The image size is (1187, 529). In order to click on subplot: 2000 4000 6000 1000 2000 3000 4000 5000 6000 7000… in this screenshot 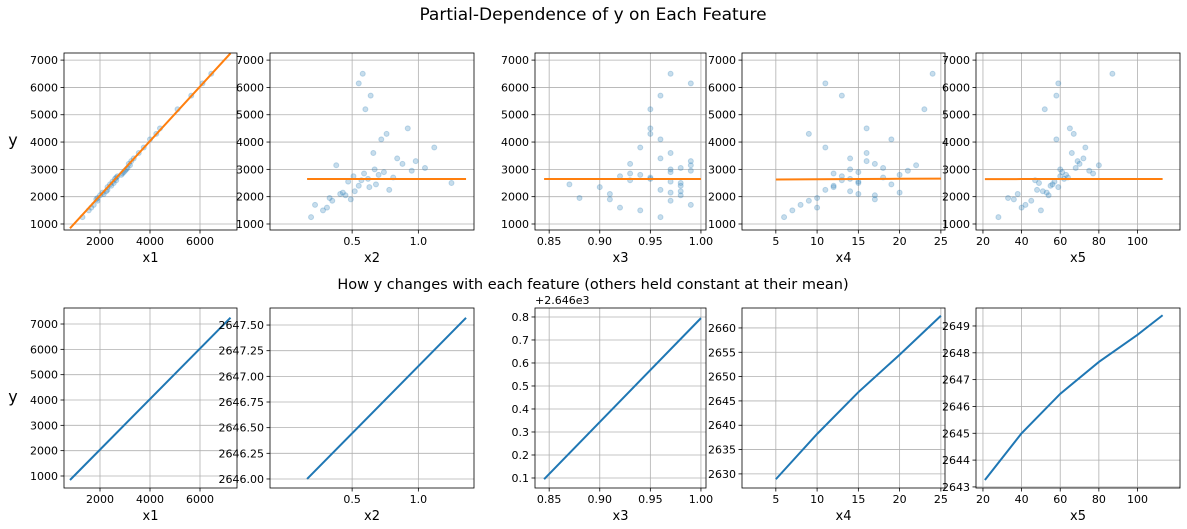, I will do `click(123, 415)`.